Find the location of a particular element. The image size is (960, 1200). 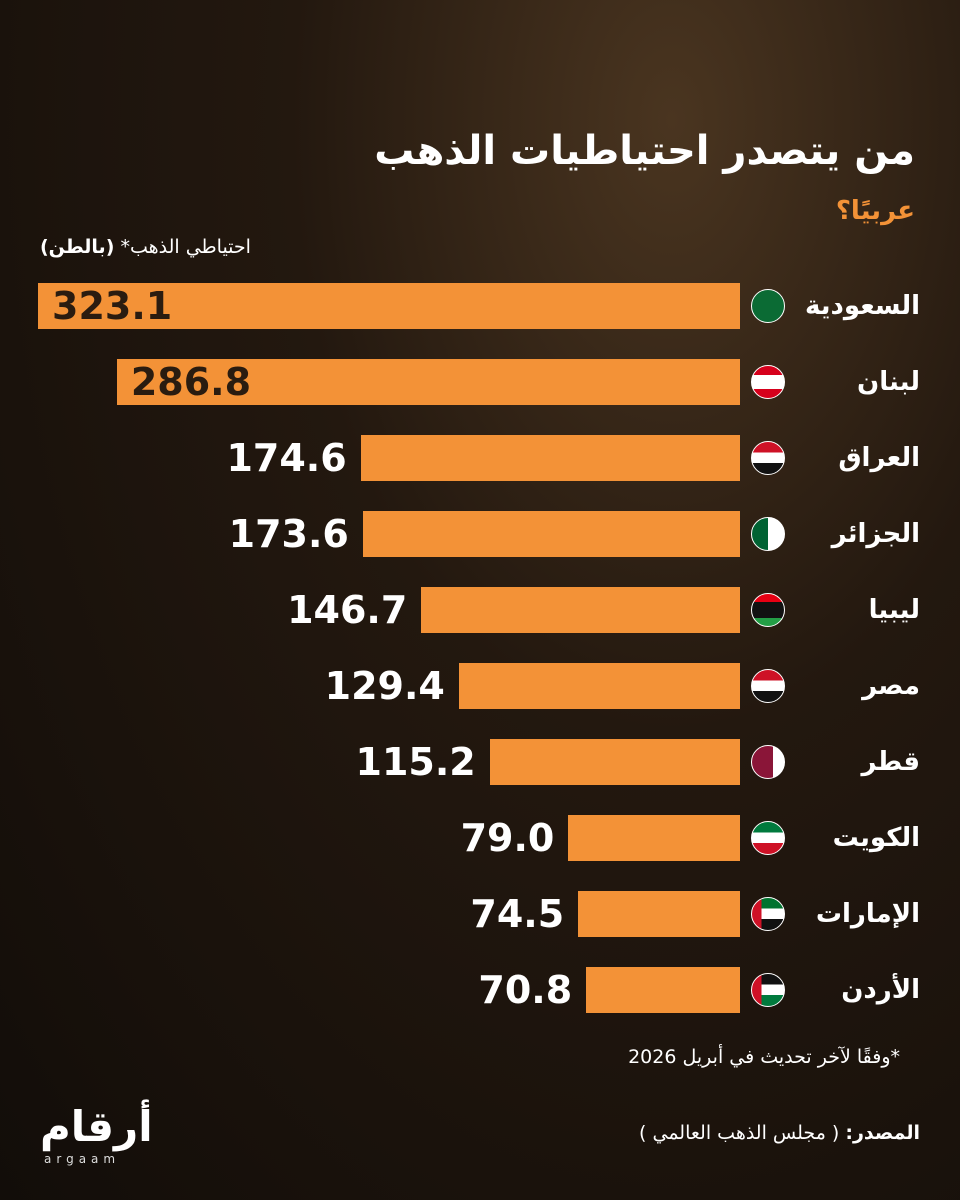

category-label: الجزائر is located at coordinates (875, 534).